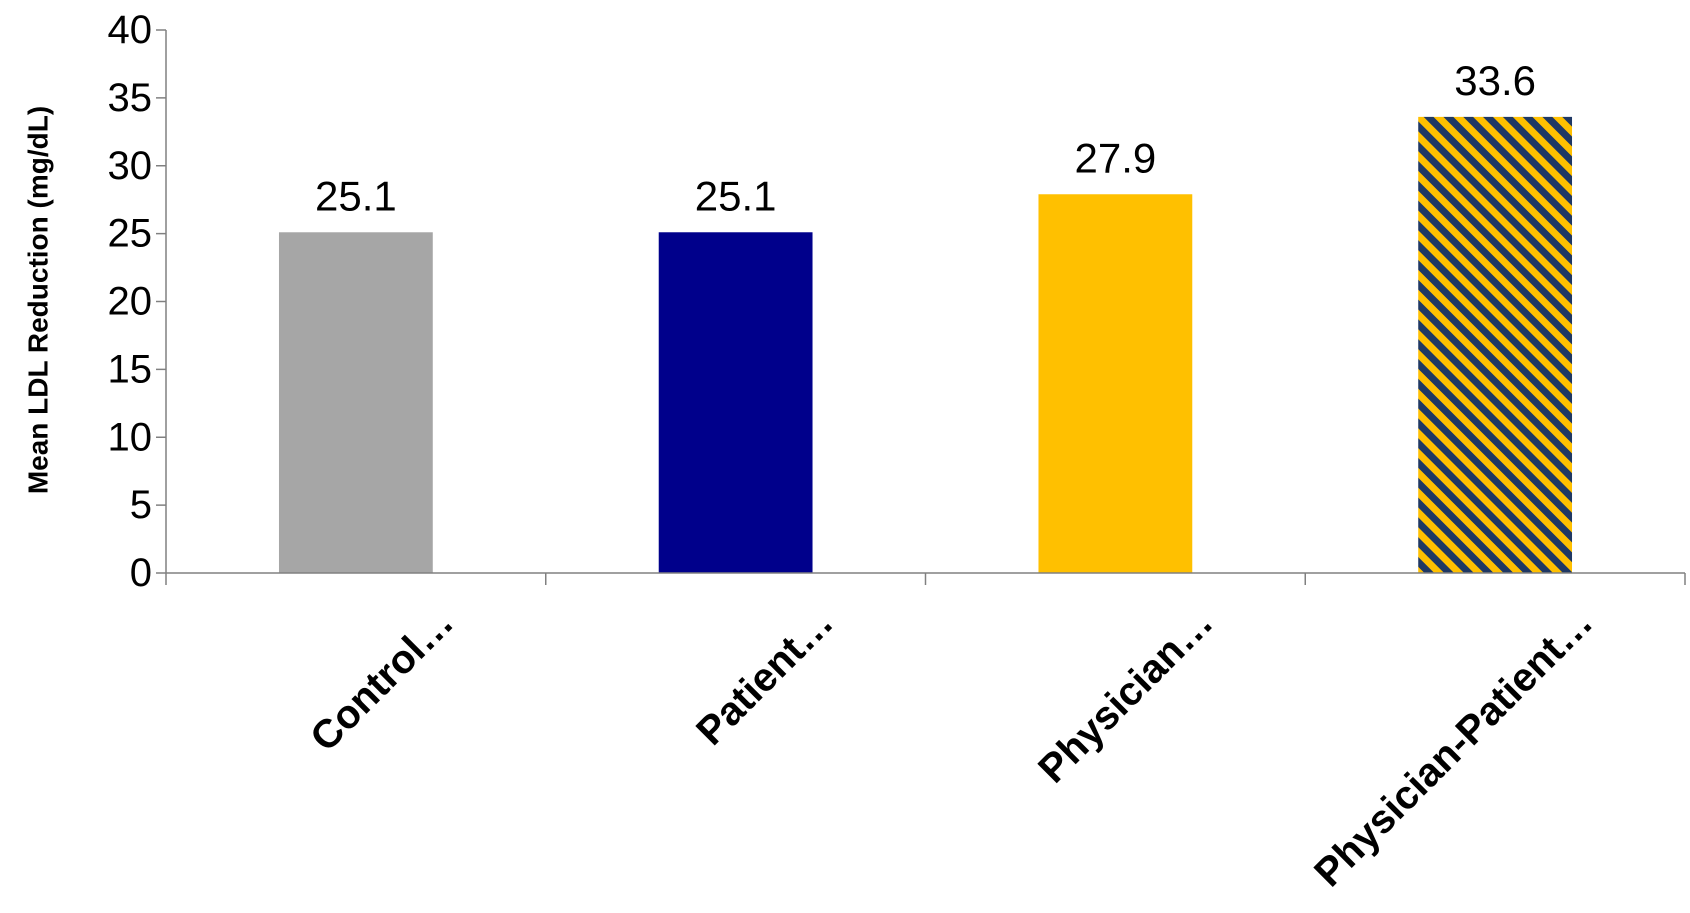 This screenshot has width=1690, height=913. I want to click on y-tick-label: 20, so click(130, 302).